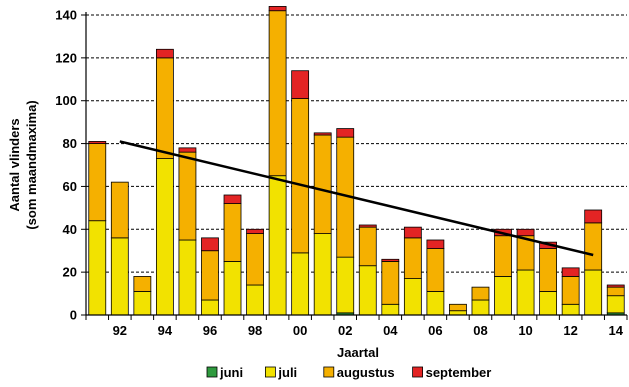 The width and height of the screenshot is (629, 387). I want to click on bar-09-juli, so click(503, 296).